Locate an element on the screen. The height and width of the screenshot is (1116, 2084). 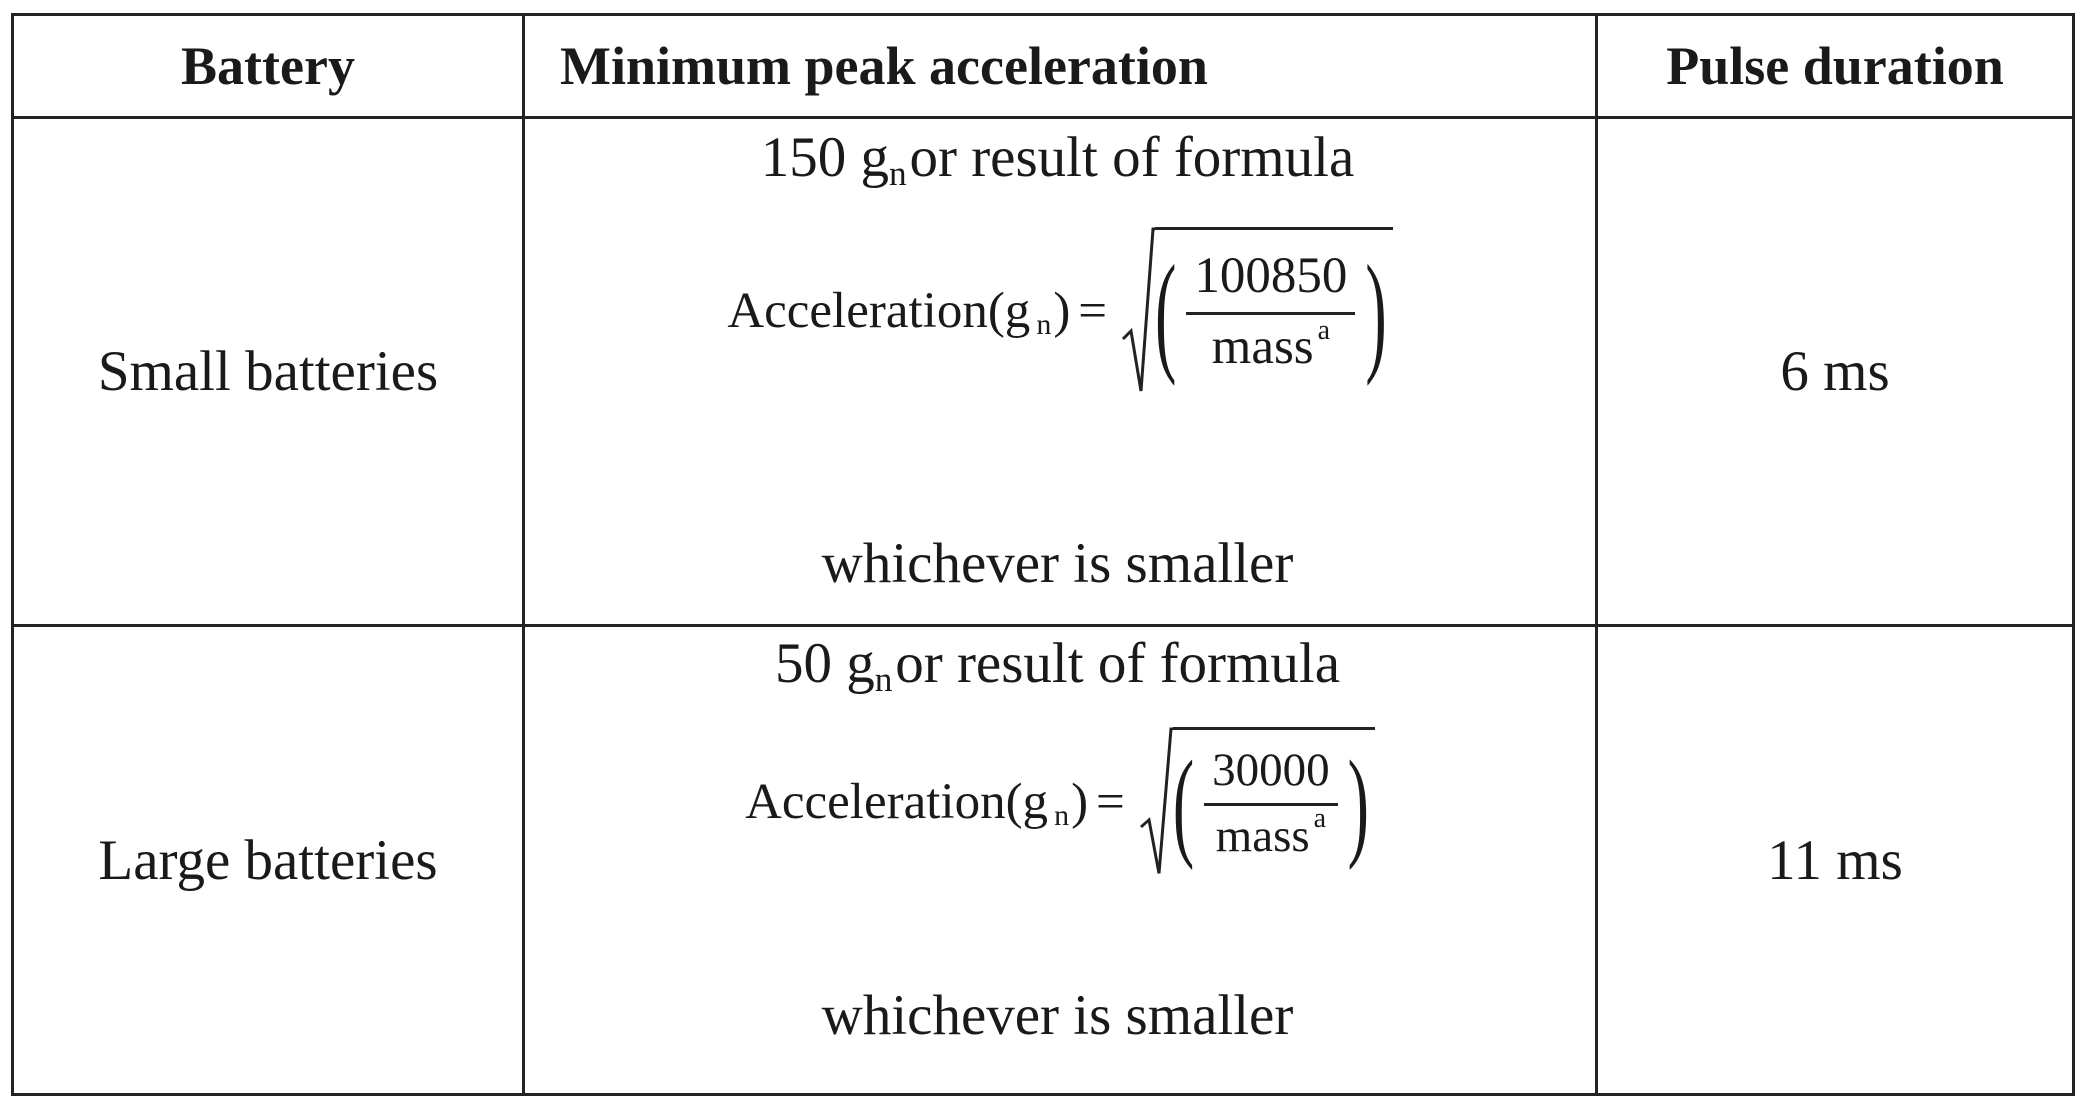
header-battery: Battery is located at coordinates (268, 66).